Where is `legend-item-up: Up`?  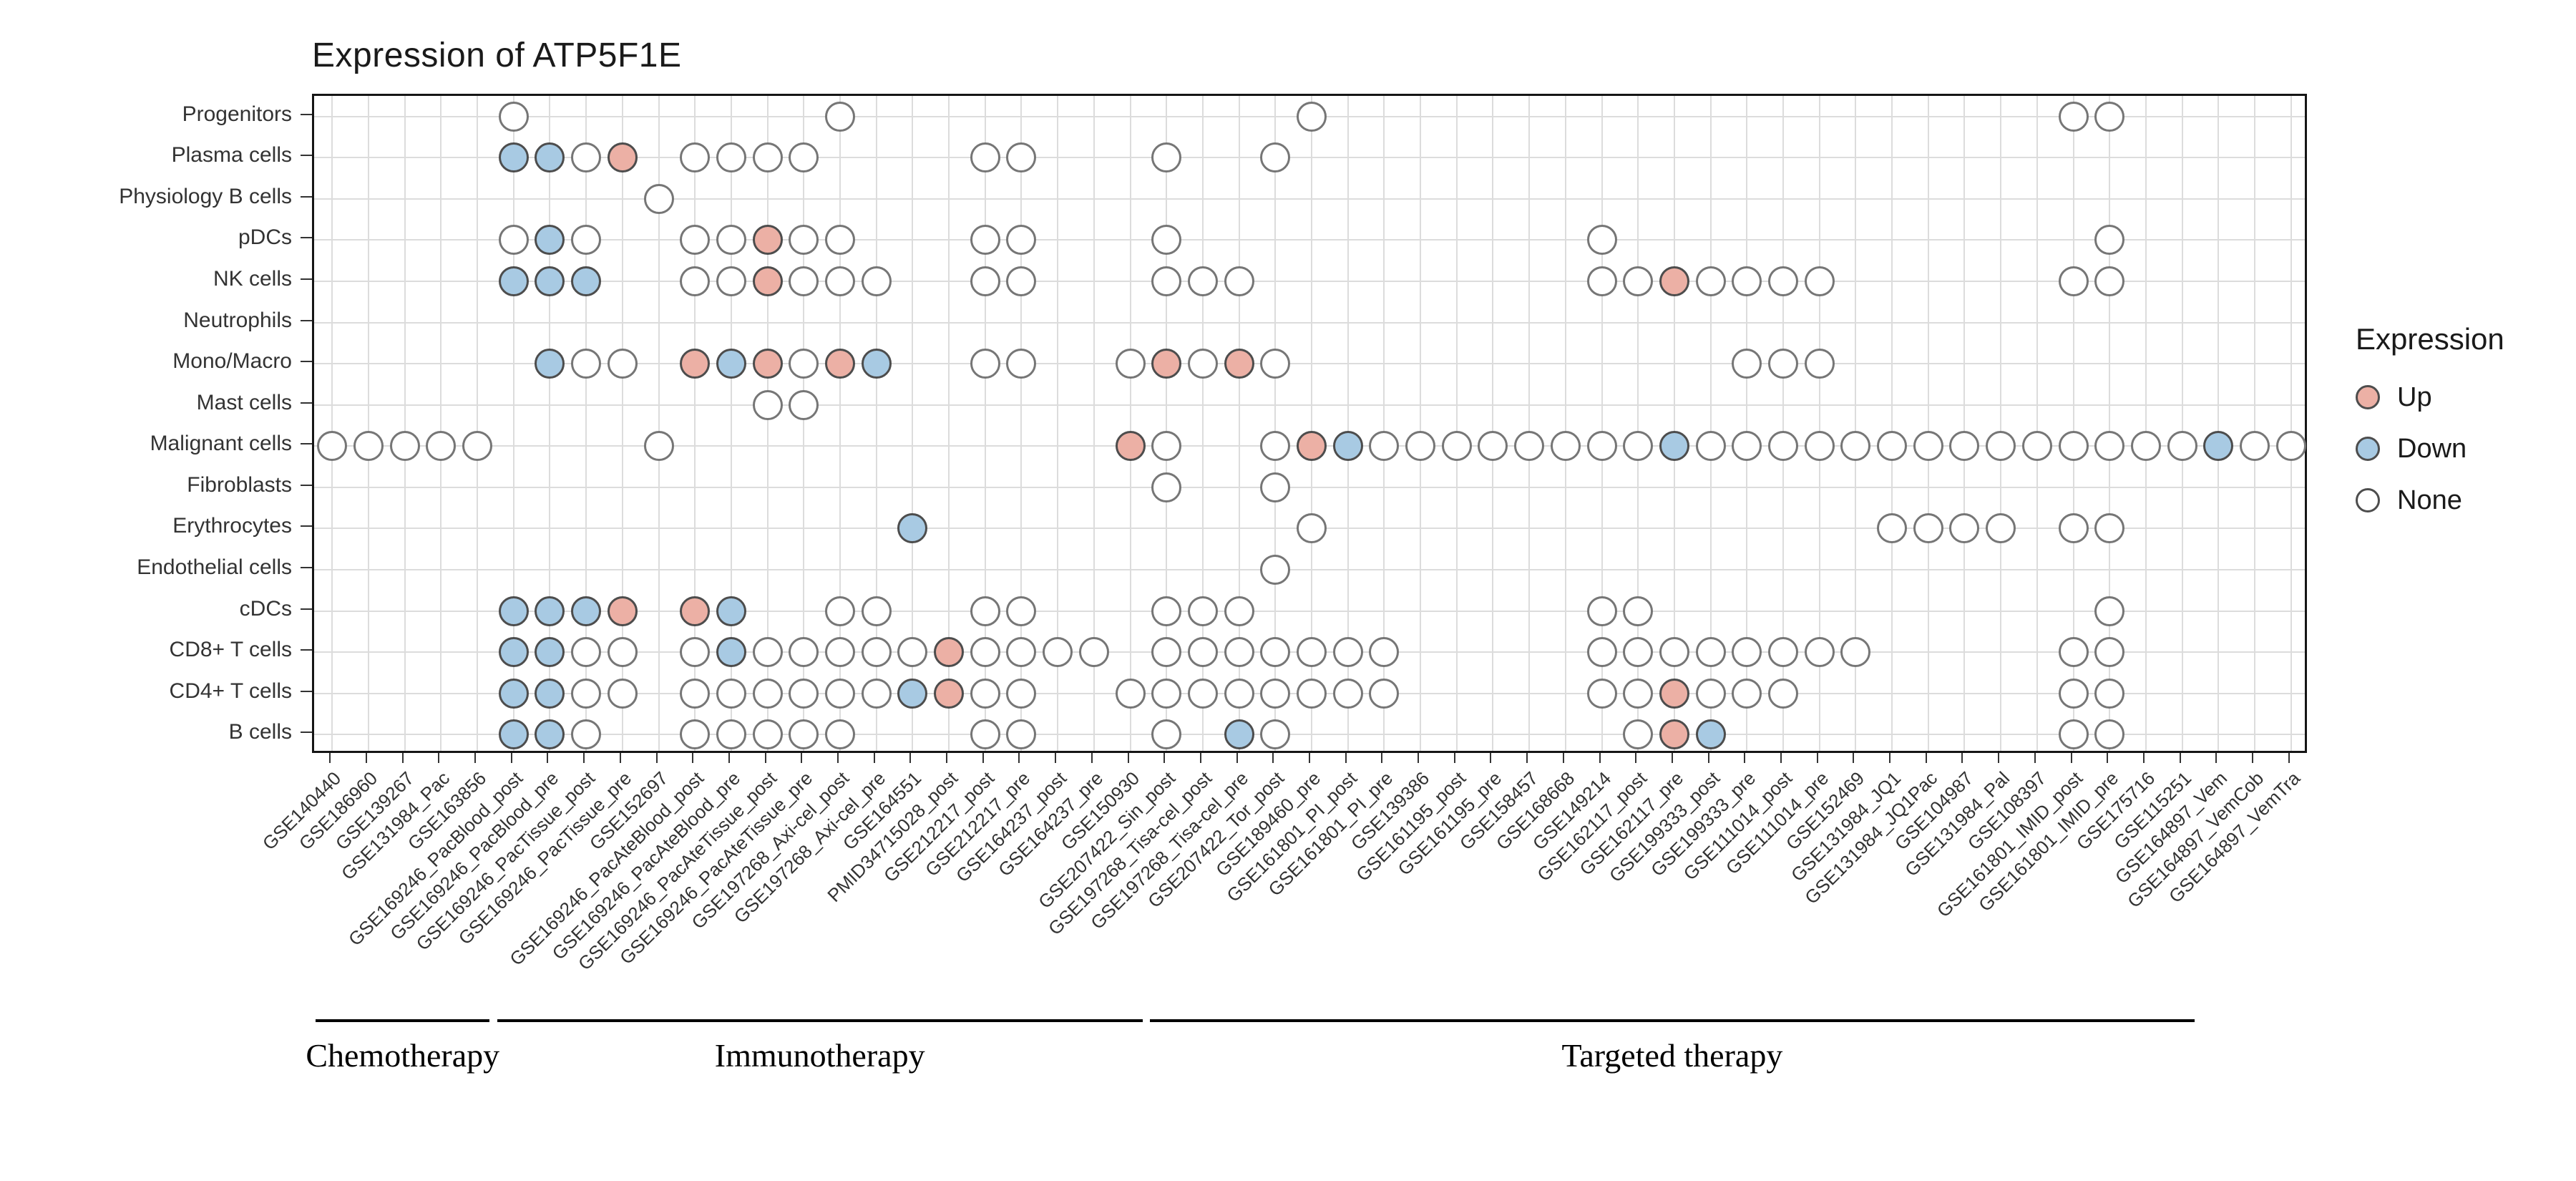 legend-item-up: Up is located at coordinates (2430, 397).